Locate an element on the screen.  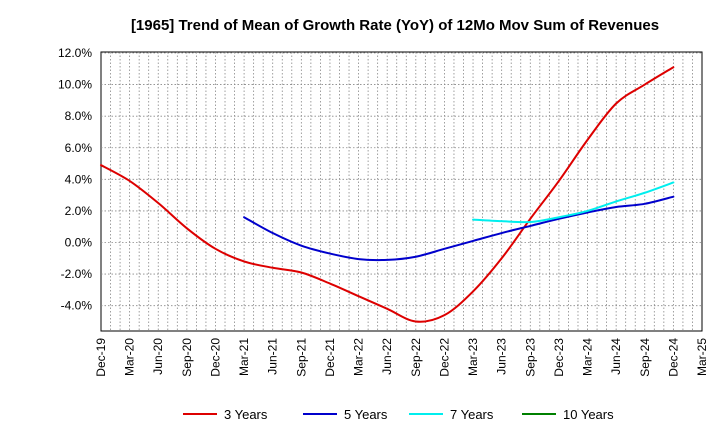
x-tick-label: Mar-21 is located at coordinates (244, 357).